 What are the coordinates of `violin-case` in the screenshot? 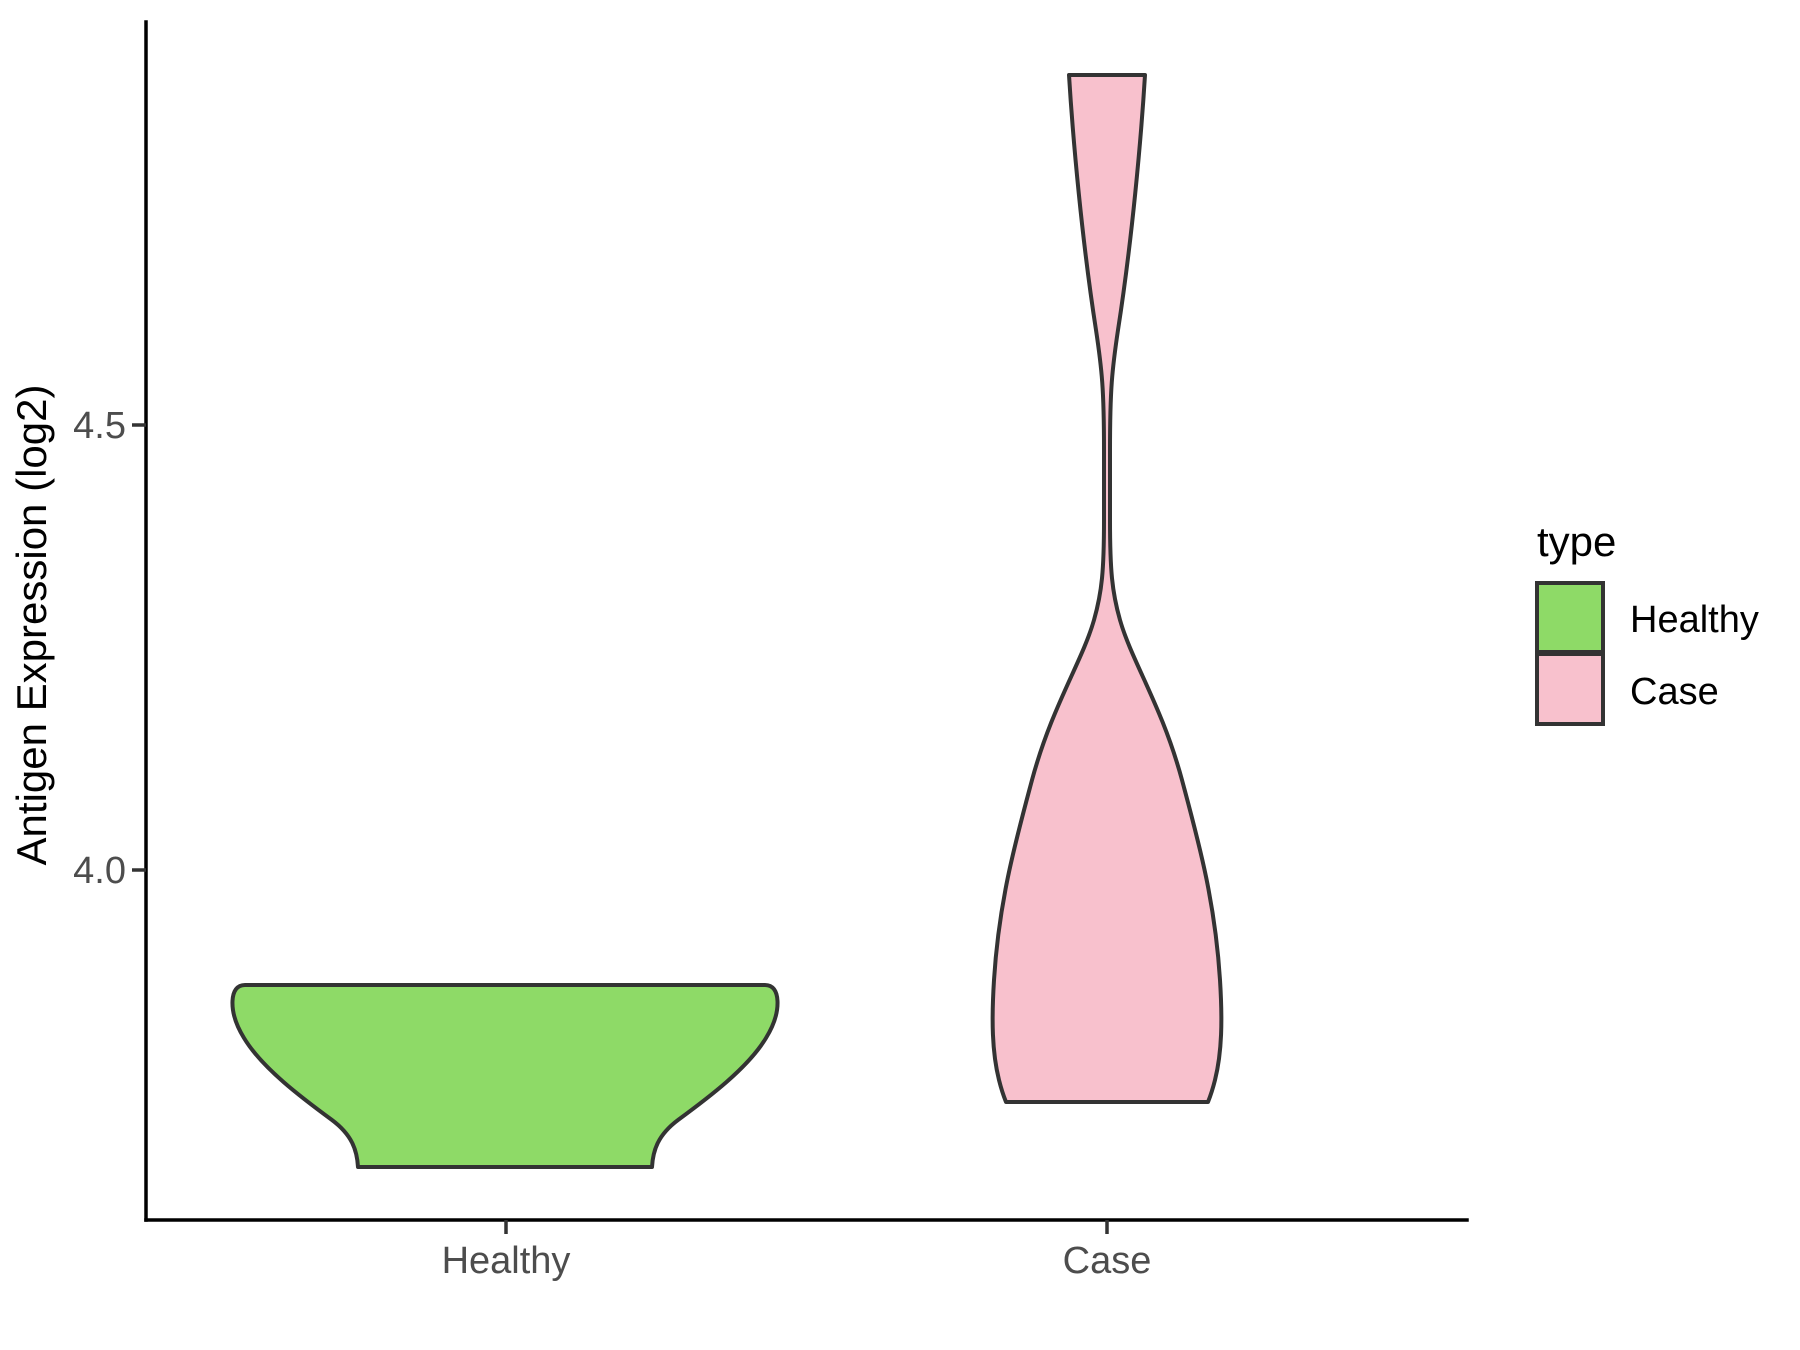 It's located at (1107, 588).